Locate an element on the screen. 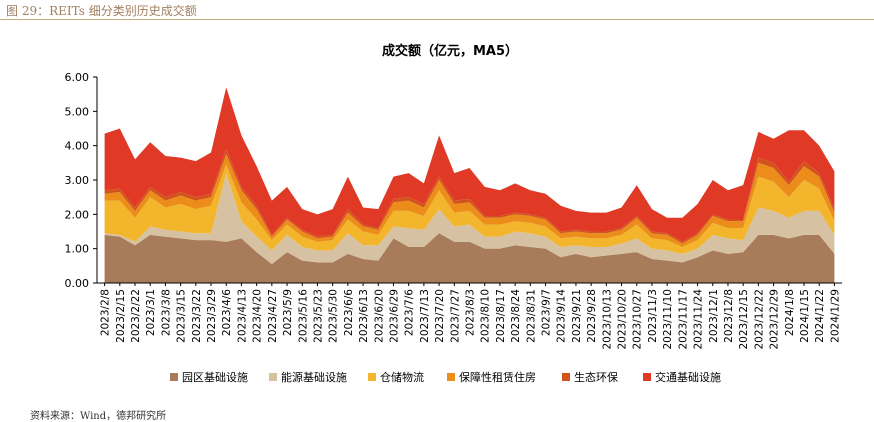 The image size is (874, 422). x-tick-label: 2023/10/20 is located at coordinates (623, 319).